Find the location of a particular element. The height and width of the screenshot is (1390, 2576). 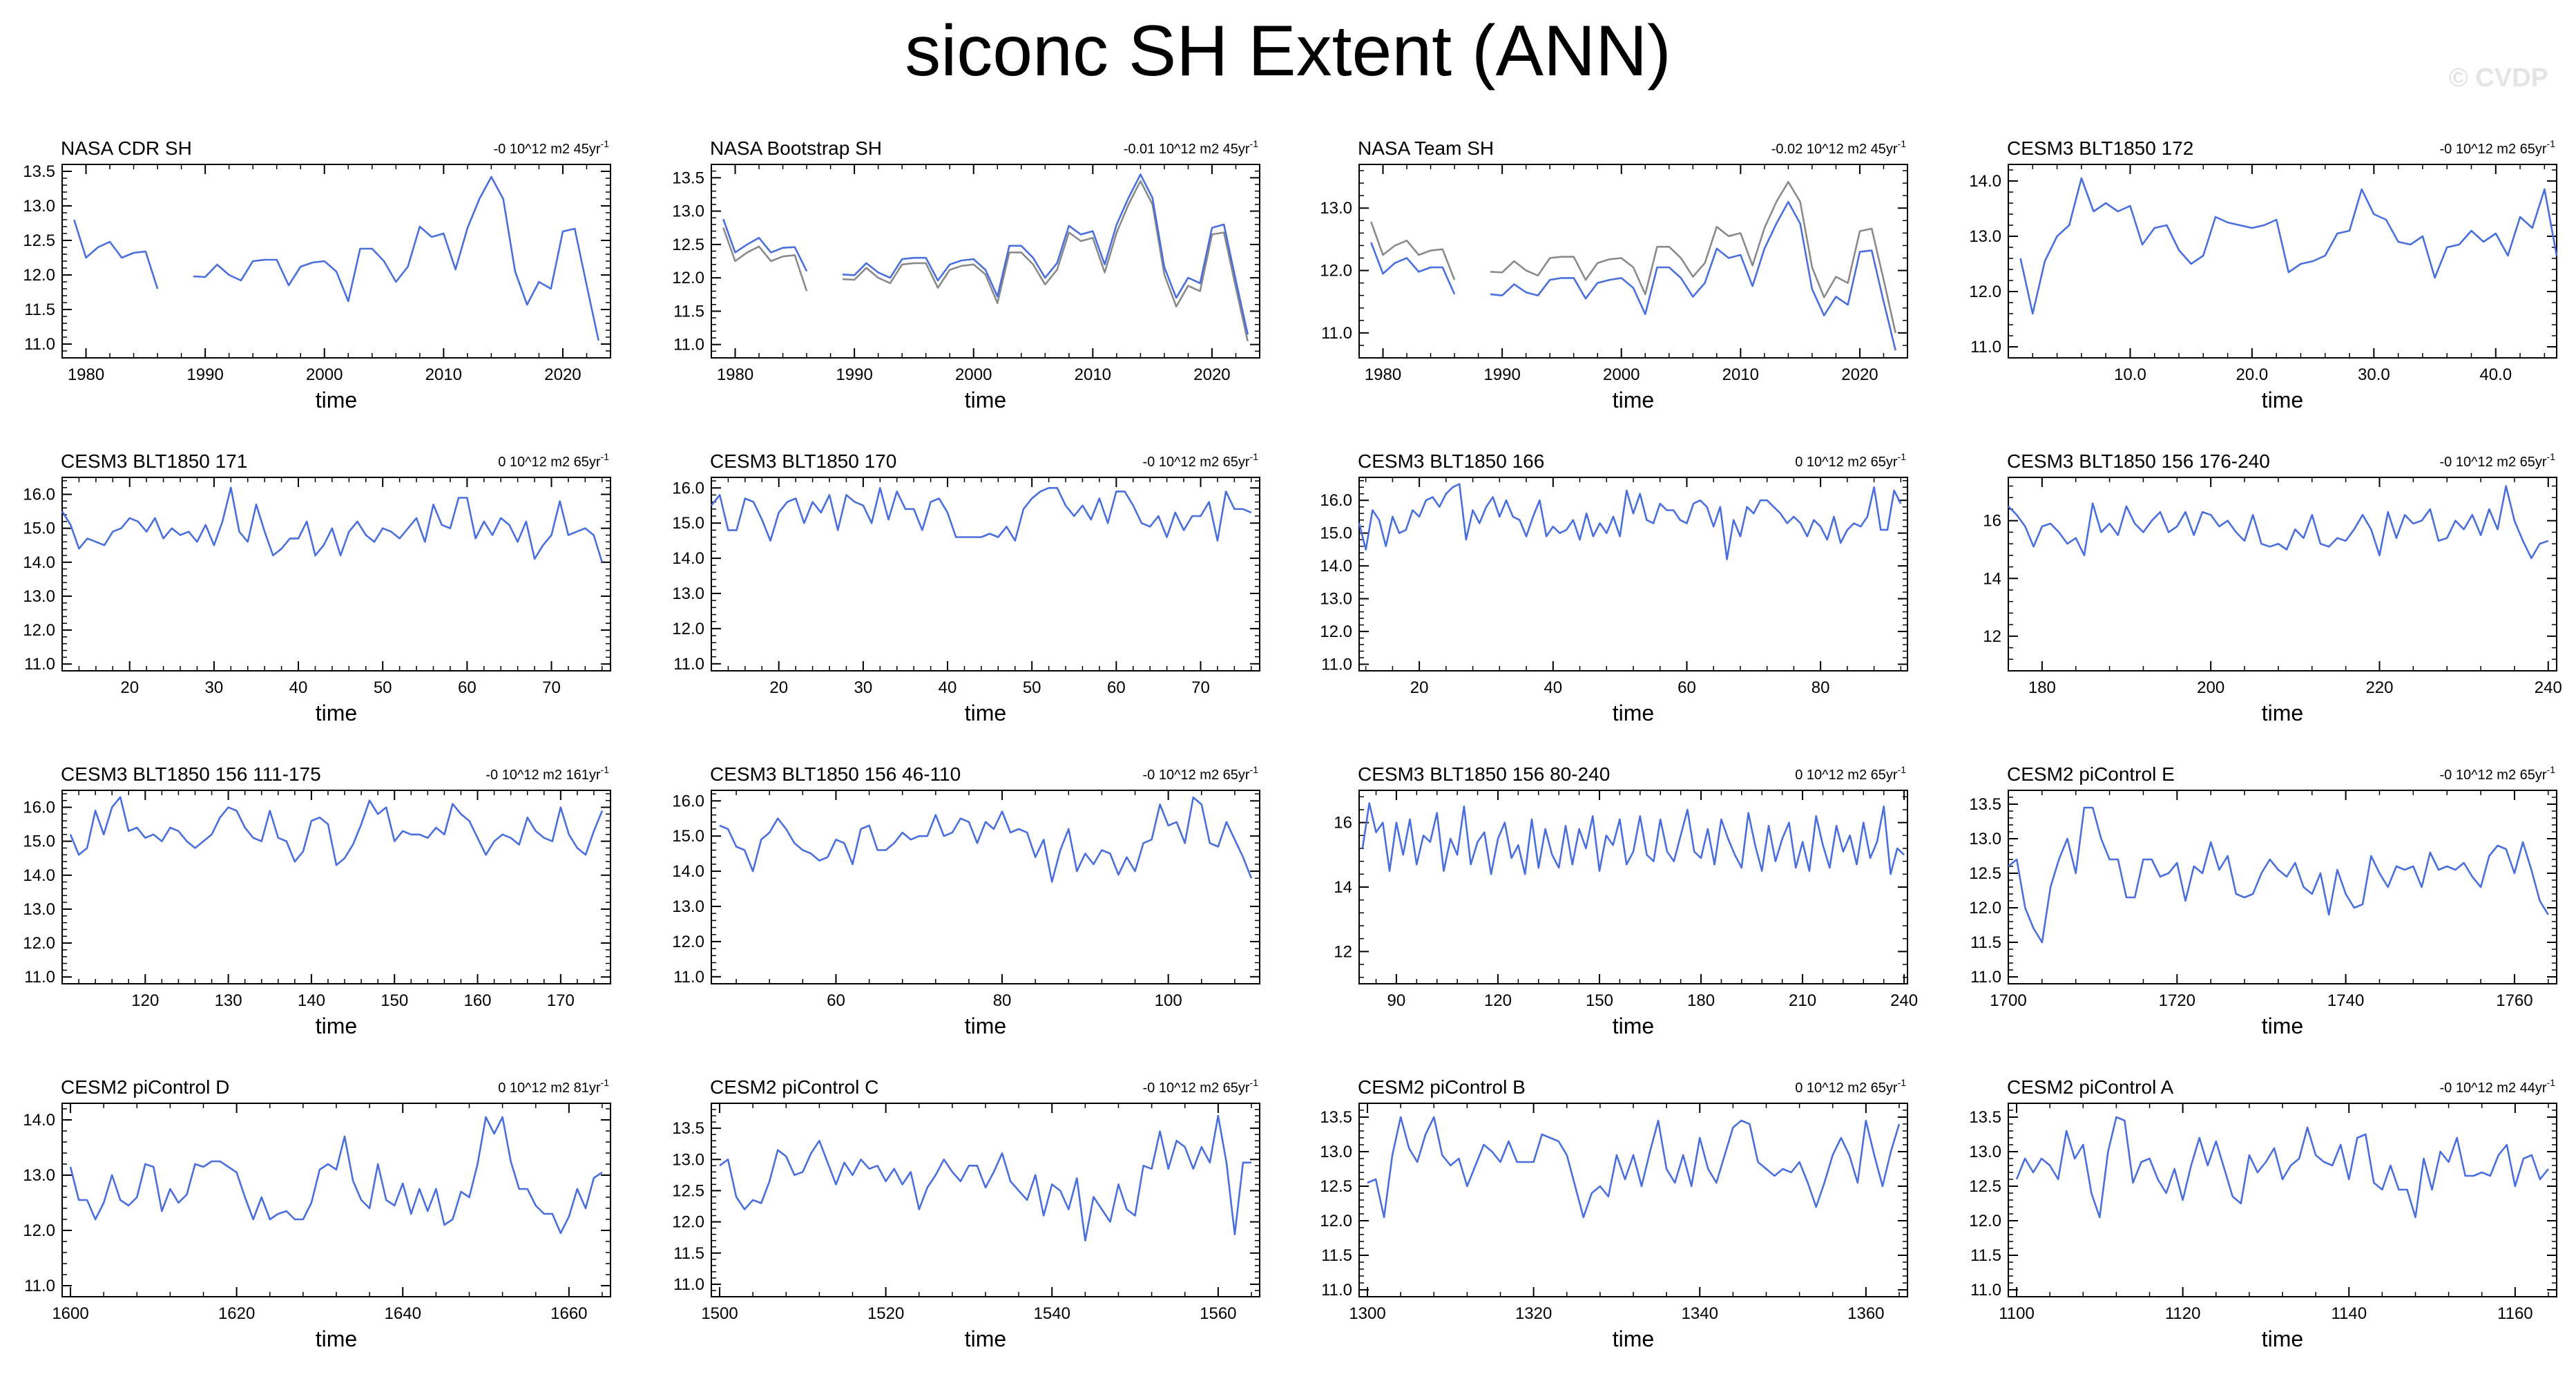

x-tick-label: 90 is located at coordinates (1396, 1001).